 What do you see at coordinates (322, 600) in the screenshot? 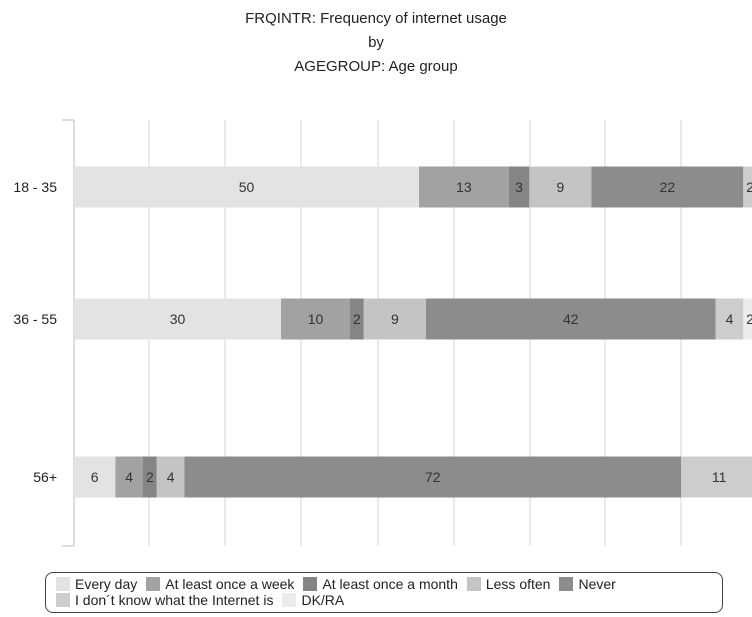
I see `legend-label: DK/RA` at bounding box center [322, 600].